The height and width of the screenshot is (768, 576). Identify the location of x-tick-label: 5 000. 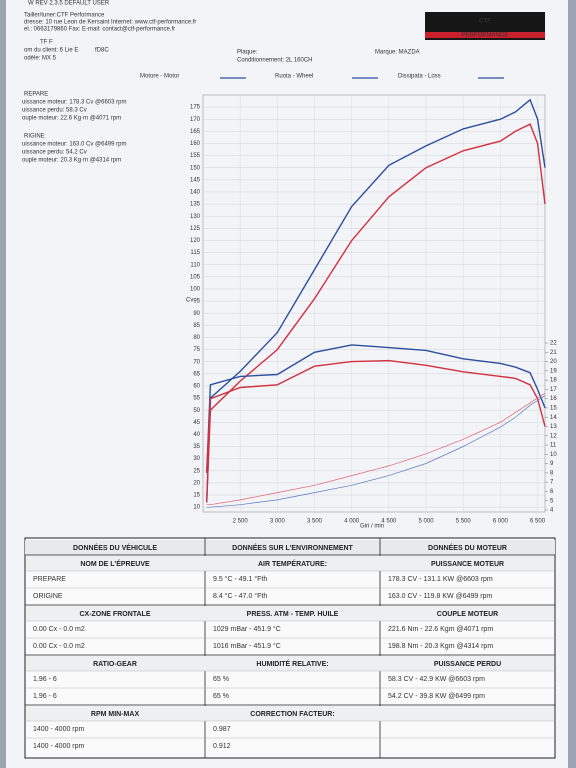
(427, 522).